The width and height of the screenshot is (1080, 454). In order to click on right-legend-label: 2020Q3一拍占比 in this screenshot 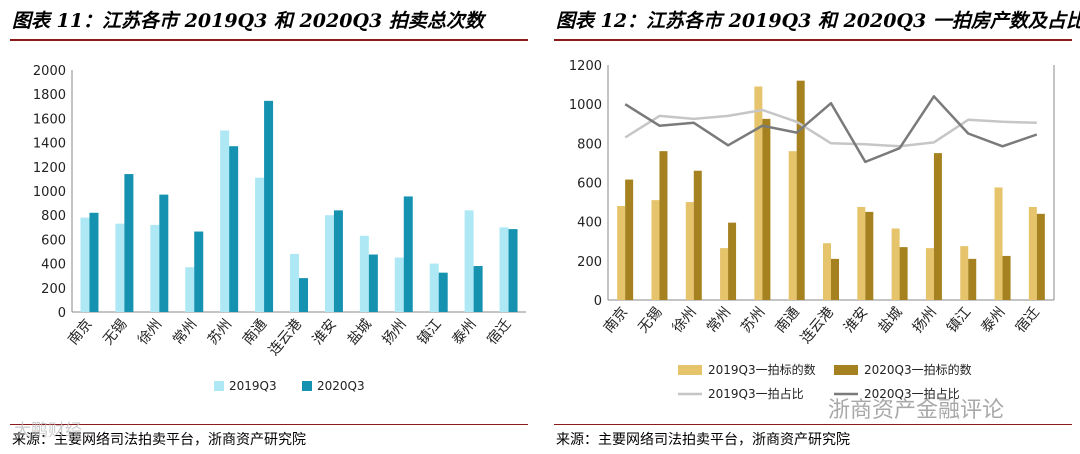, I will do `click(912, 393)`.